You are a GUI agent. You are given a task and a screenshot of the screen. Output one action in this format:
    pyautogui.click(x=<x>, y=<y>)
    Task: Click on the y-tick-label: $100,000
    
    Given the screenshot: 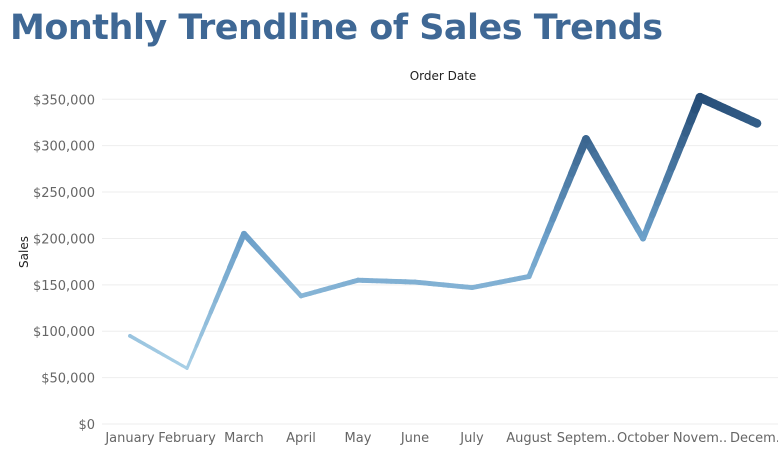 What is the action you would take?
    pyautogui.click(x=64, y=332)
    